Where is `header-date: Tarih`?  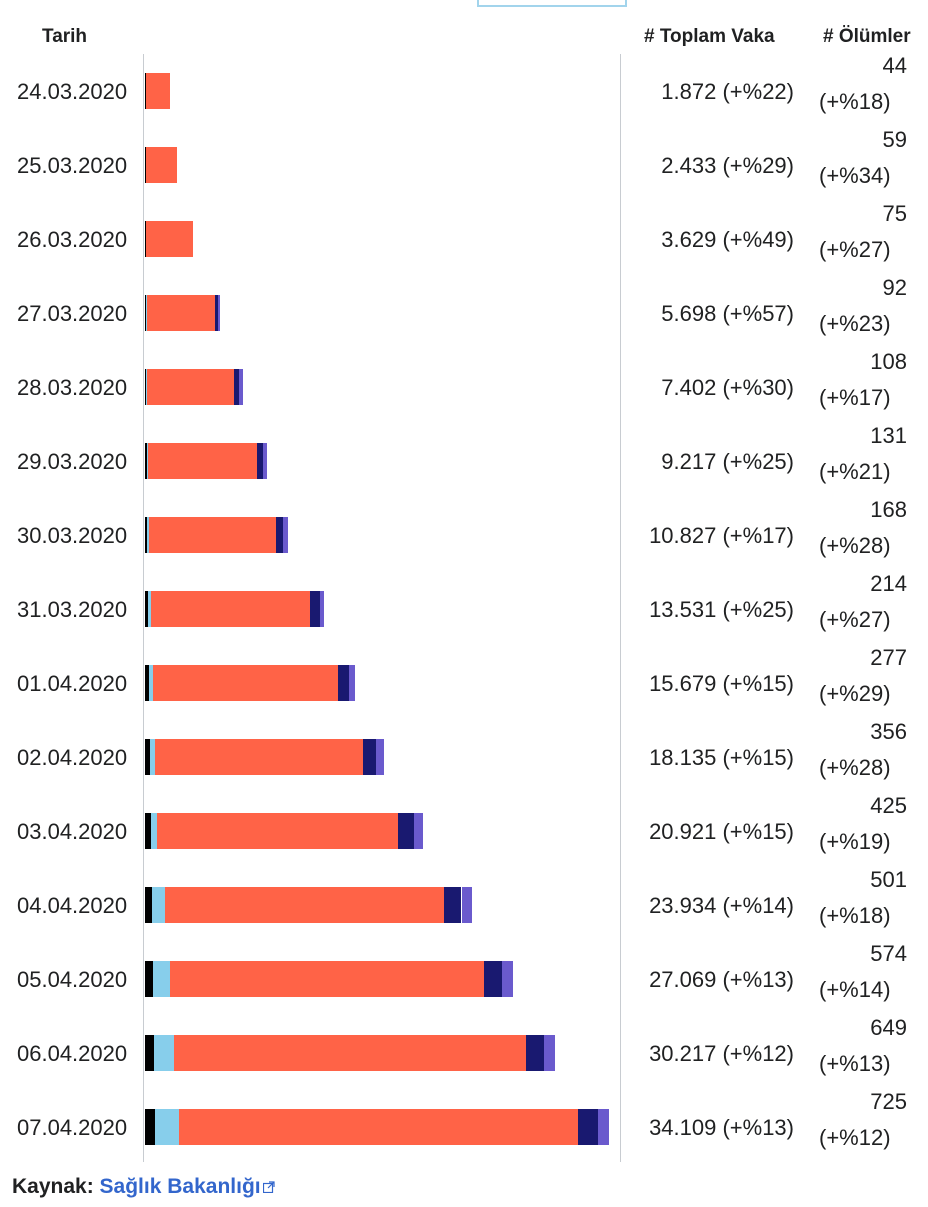 header-date: Tarih is located at coordinates (65, 36).